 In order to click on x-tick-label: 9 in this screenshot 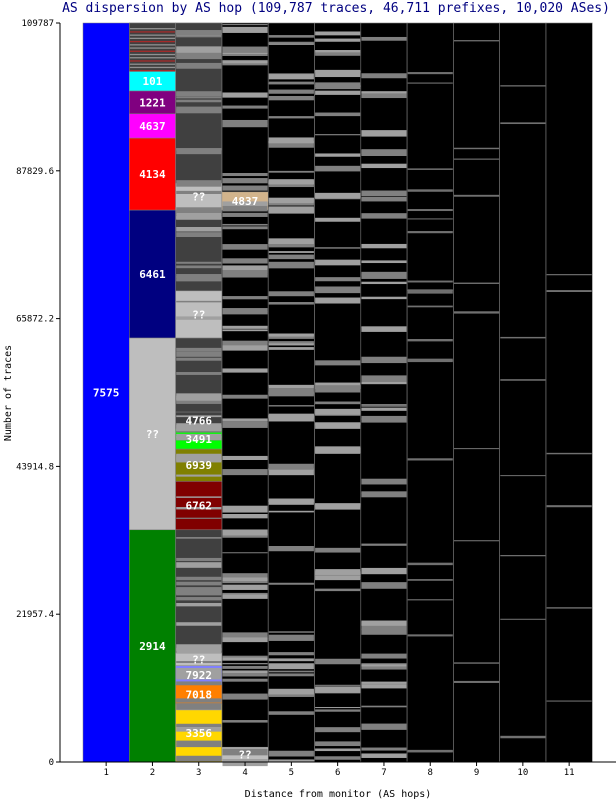, I will do `click(476, 773)`.